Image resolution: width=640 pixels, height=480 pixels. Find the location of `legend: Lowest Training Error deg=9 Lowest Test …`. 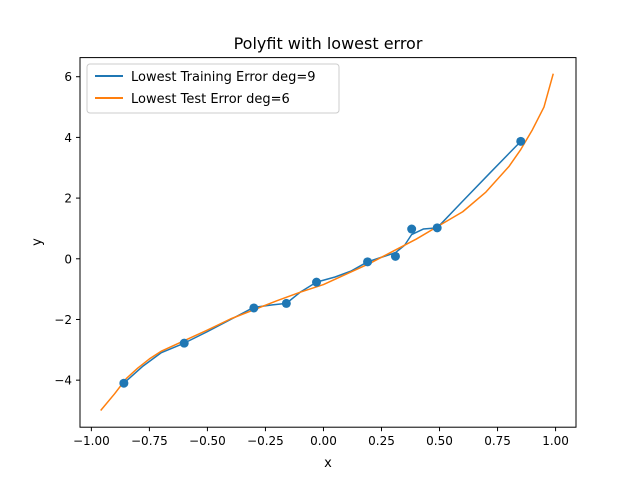

legend: Lowest Training Error deg=9 Lowest Test … is located at coordinates (213, 88).